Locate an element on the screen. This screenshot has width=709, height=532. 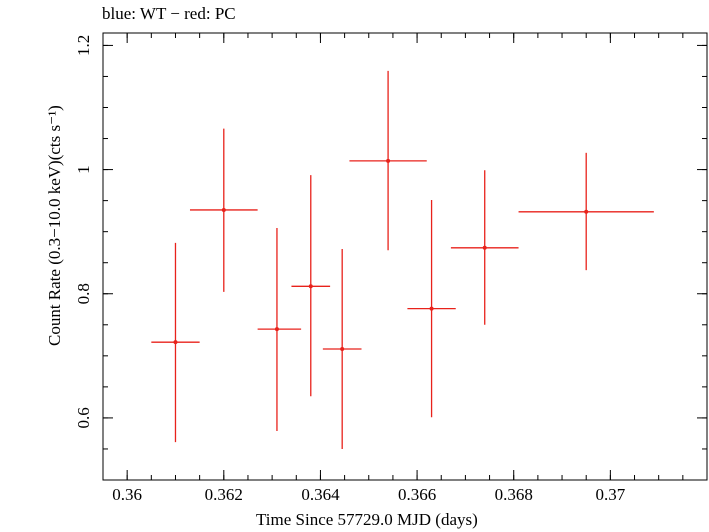
y-tick-label: 1 is located at coordinates (83, 169).